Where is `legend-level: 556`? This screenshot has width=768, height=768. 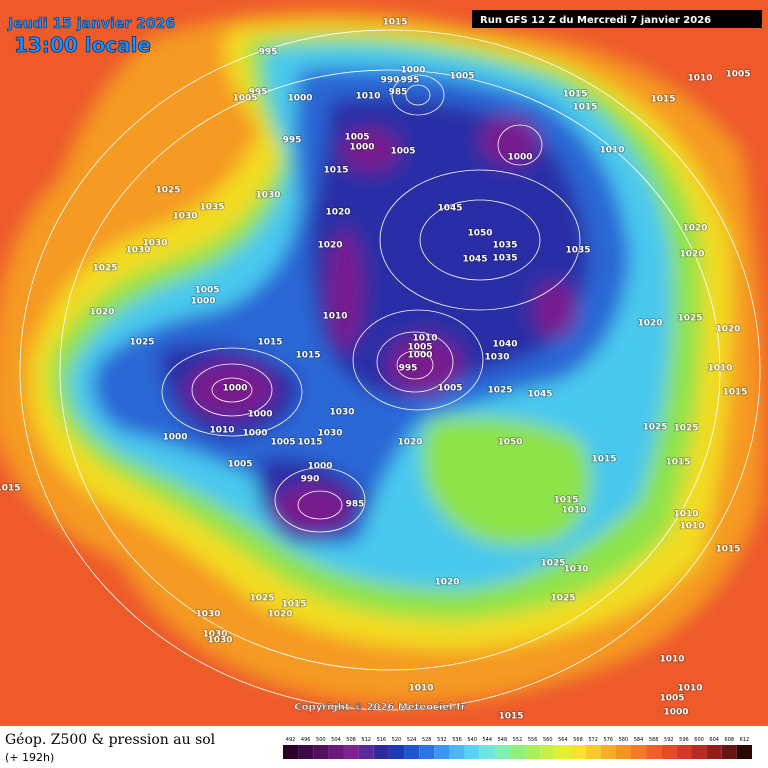
legend-level: 556 is located at coordinates (533, 740).